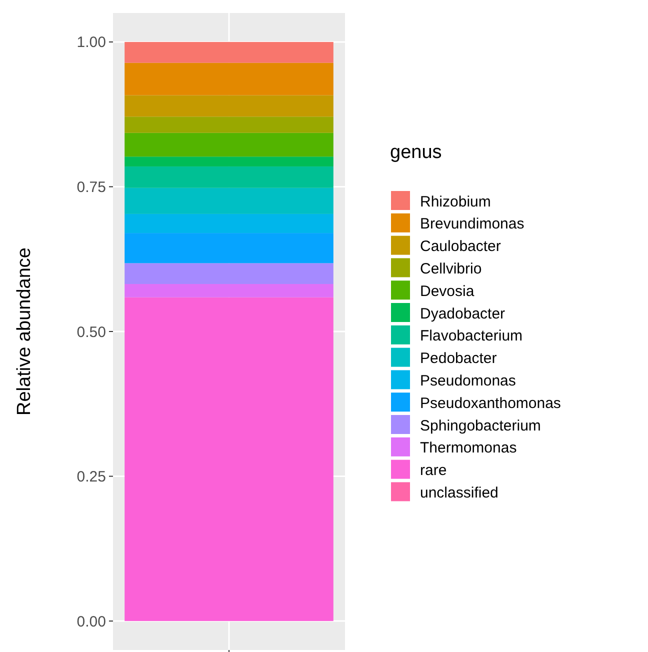 This screenshot has width=648, height=652. Describe the element at coordinates (471, 336) in the screenshot. I see `legend-label: Flavobacterium` at that location.